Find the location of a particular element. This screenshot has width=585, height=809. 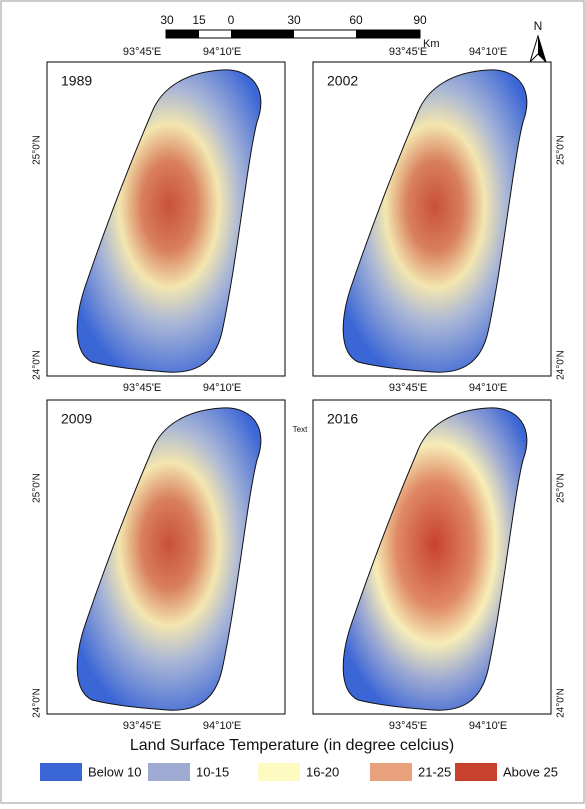

panel-title: 1989 is located at coordinates (76, 81).